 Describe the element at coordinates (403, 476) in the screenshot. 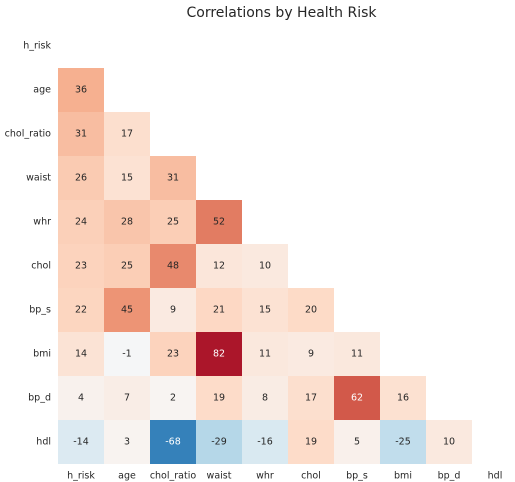

I see `column-tick-label: bmi` at that location.